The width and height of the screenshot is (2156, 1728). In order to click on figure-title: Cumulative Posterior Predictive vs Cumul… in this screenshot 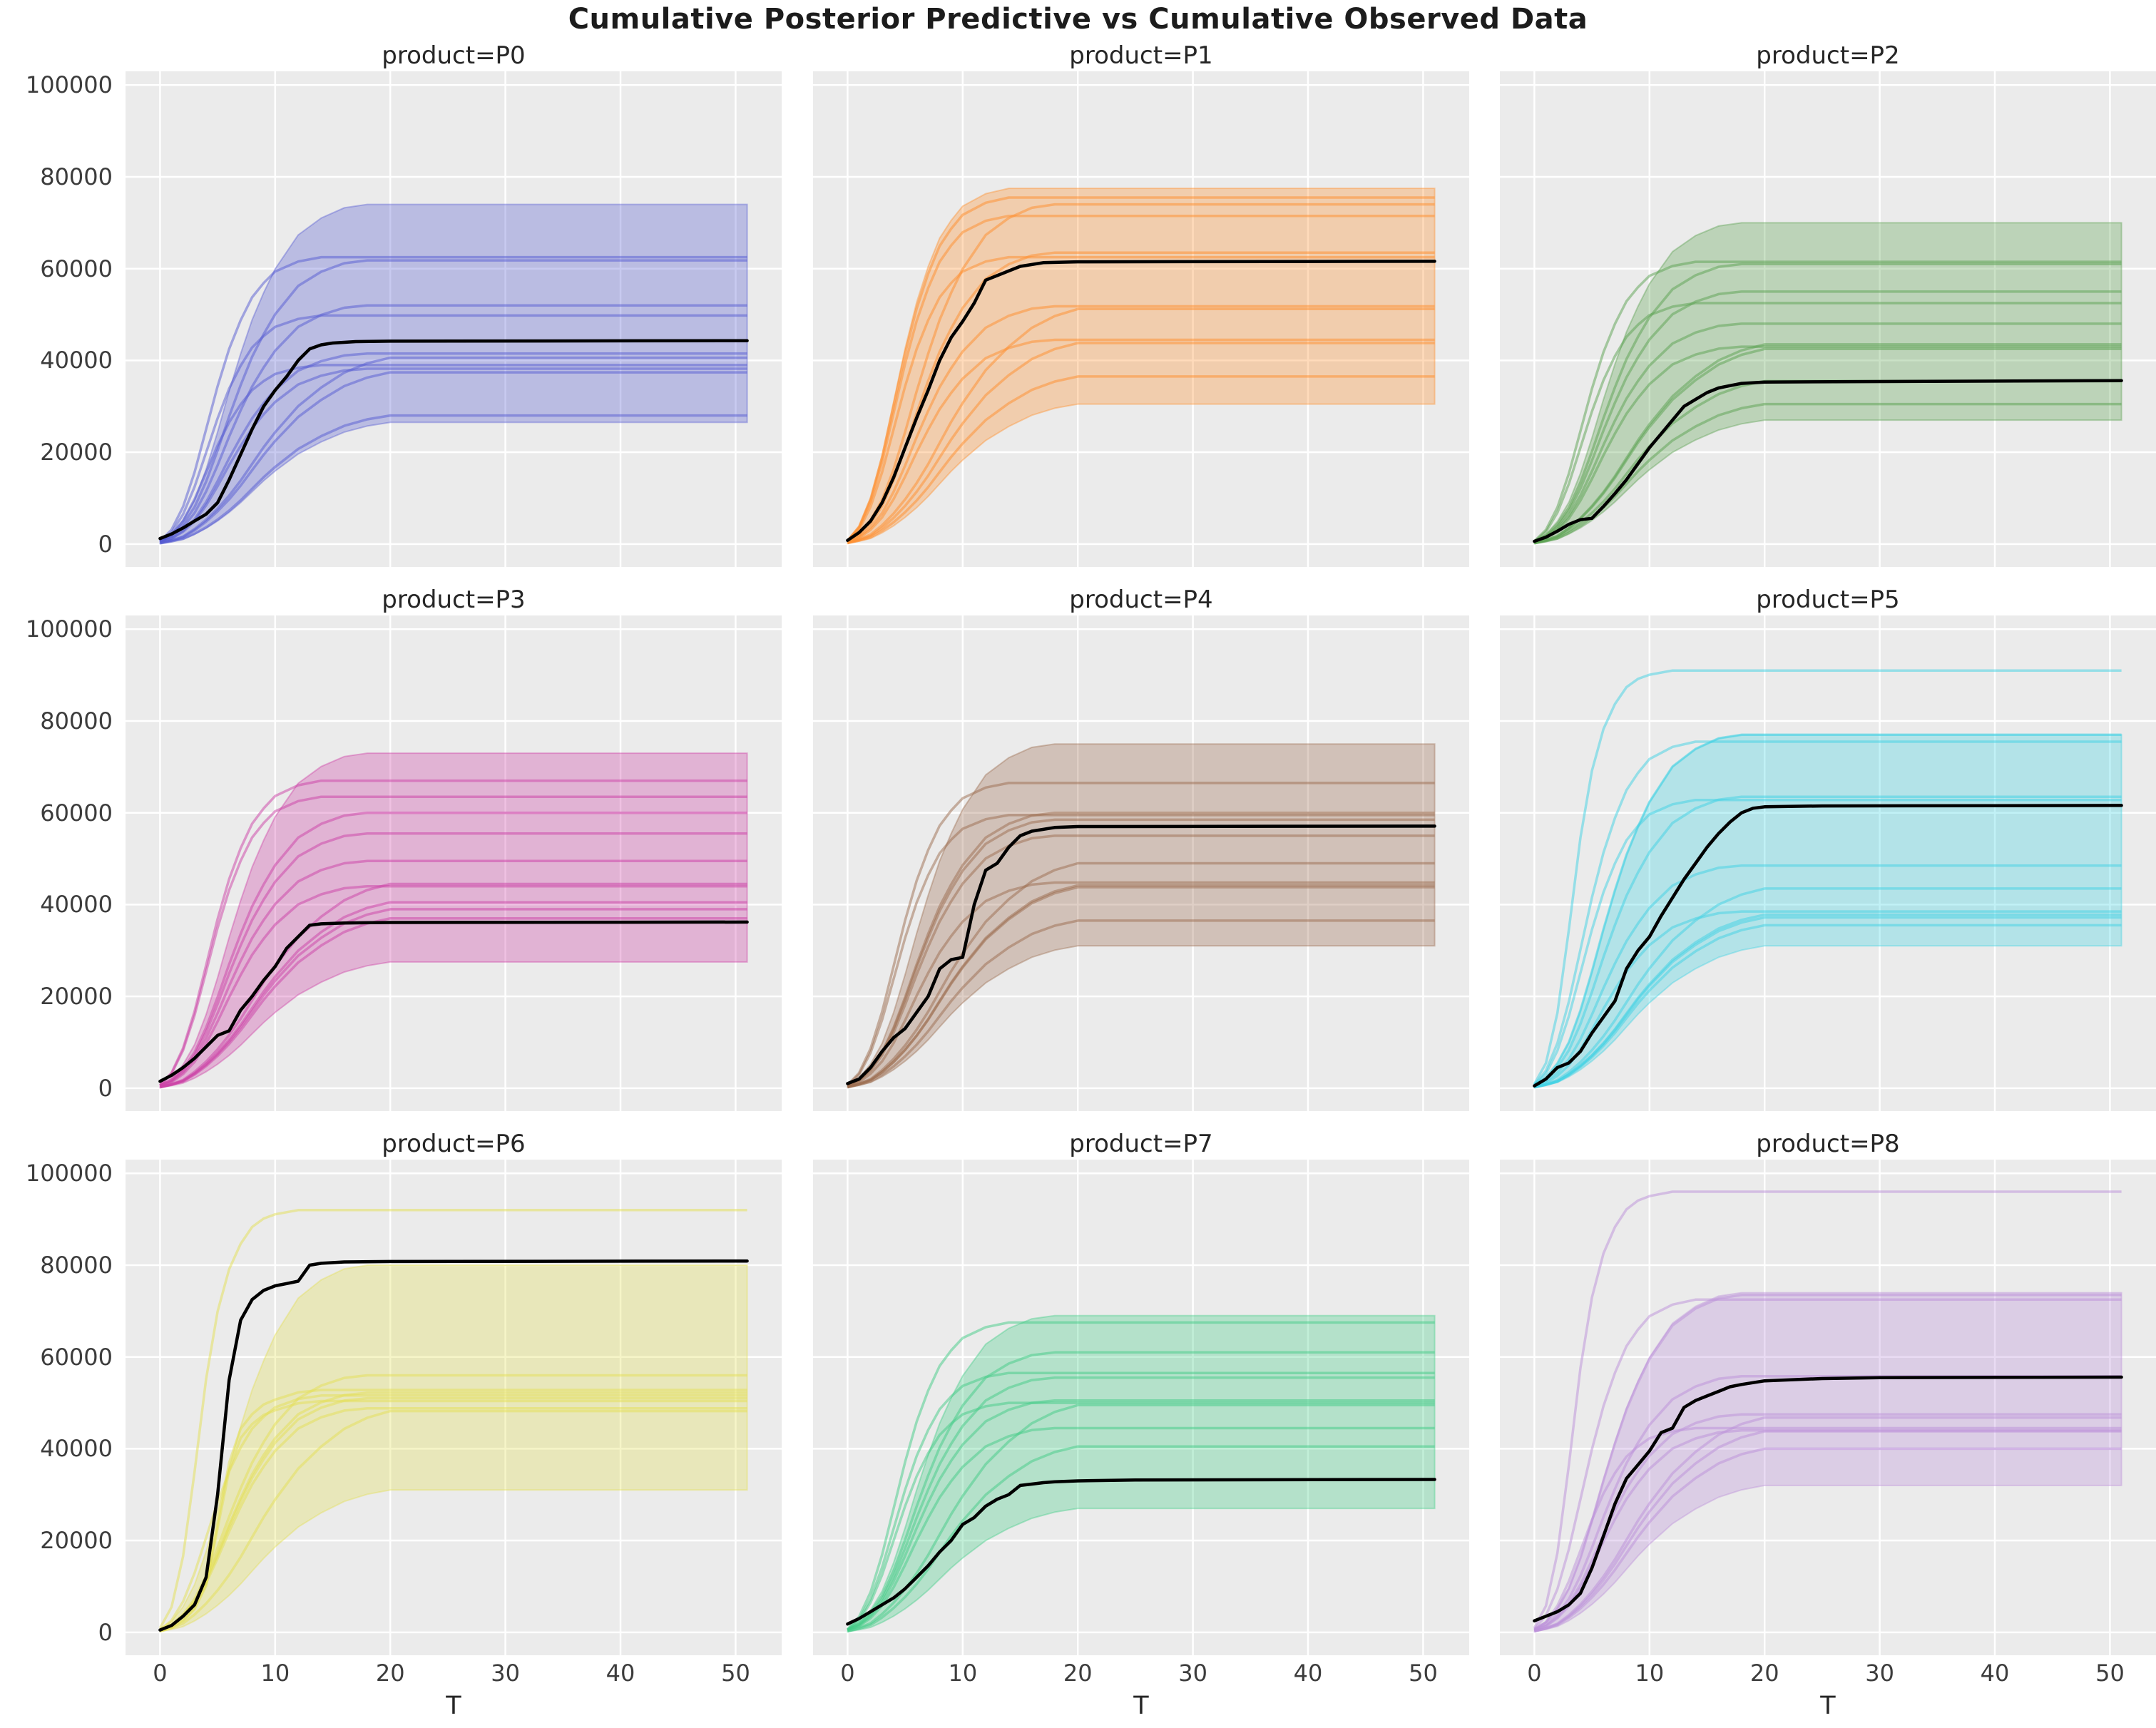, I will do `click(1078, 19)`.